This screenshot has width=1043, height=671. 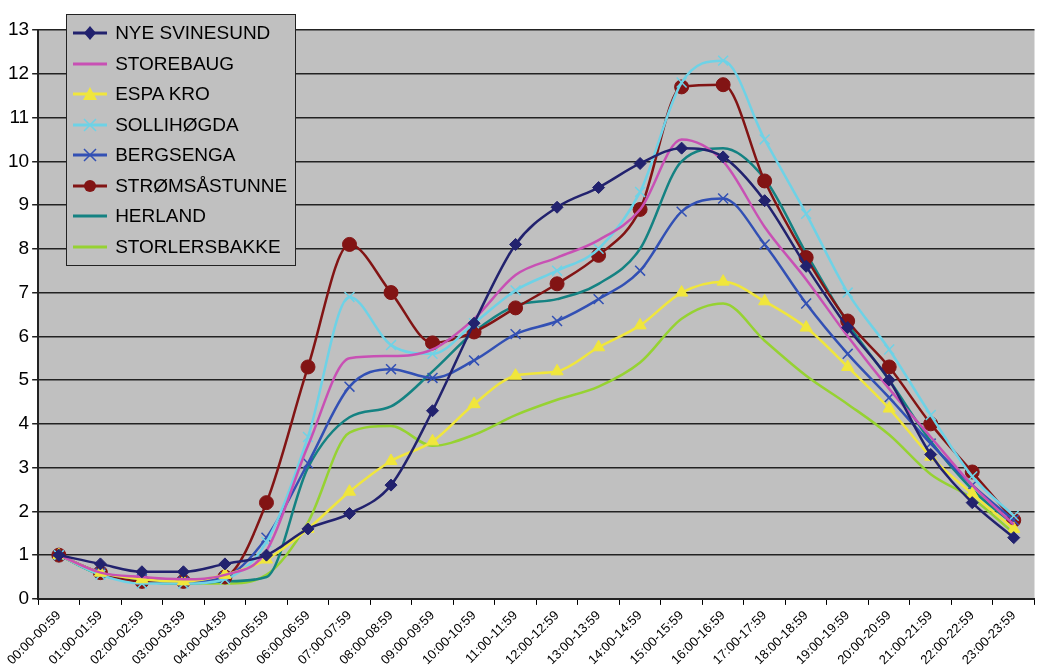 I want to click on y-tick-label: 5, so click(x=24, y=379).